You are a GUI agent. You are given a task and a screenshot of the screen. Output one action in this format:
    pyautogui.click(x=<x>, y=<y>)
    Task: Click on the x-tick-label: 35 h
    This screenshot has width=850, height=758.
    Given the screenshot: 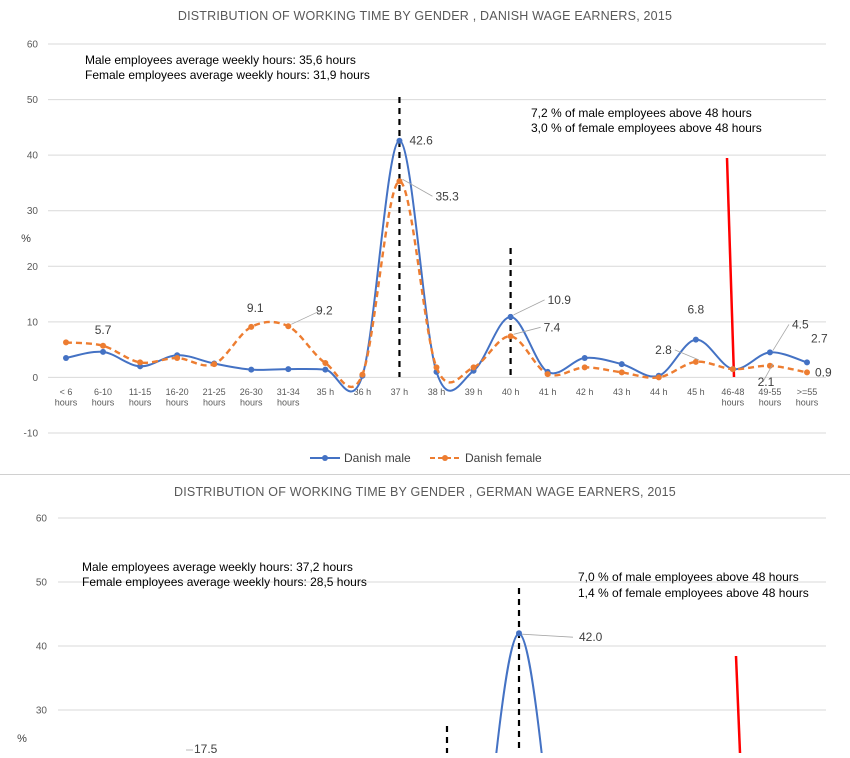 What is the action you would take?
    pyautogui.click(x=326, y=392)
    